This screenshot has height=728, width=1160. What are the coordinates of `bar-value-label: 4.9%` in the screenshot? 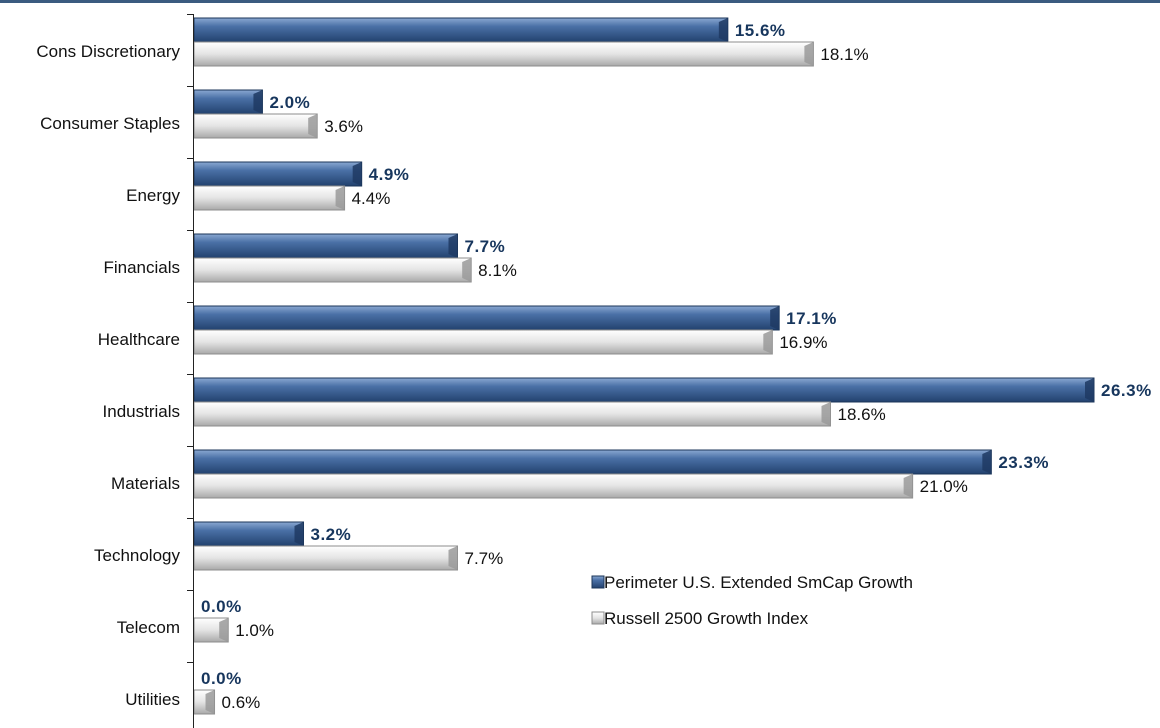 It's located at (389, 174).